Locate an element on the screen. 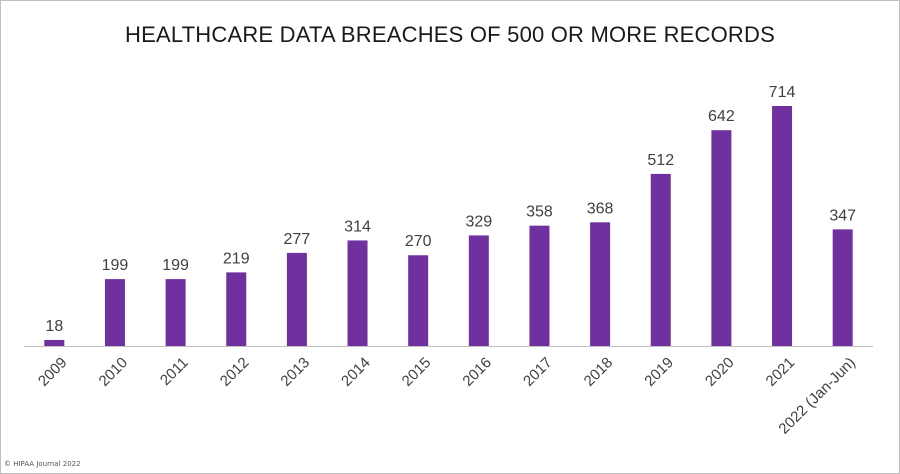  bar-2014 is located at coordinates (357, 293).